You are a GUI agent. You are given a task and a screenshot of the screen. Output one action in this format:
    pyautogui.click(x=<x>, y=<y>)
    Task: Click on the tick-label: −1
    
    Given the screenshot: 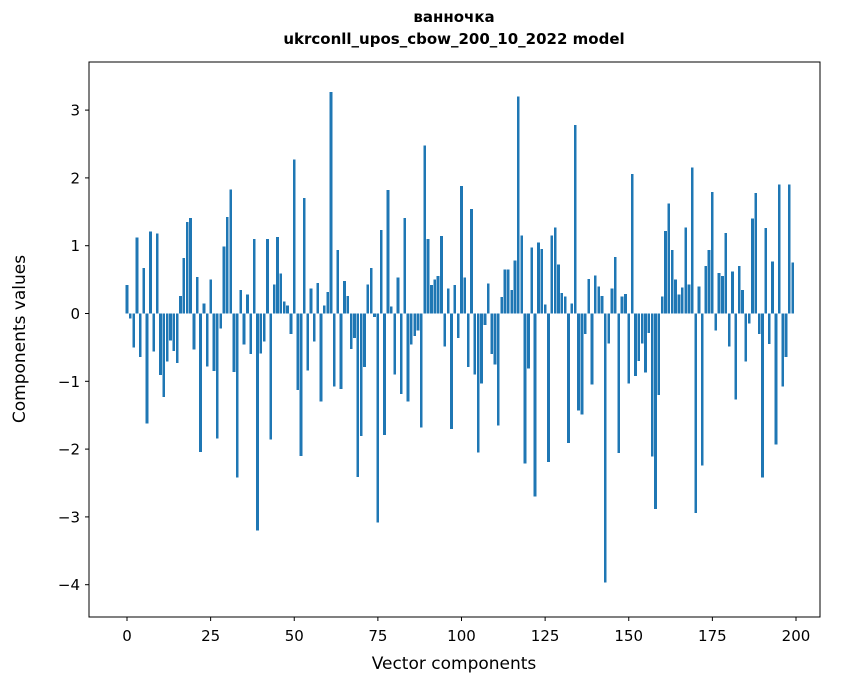 What is the action you would take?
    pyautogui.click(x=69, y=382)
    